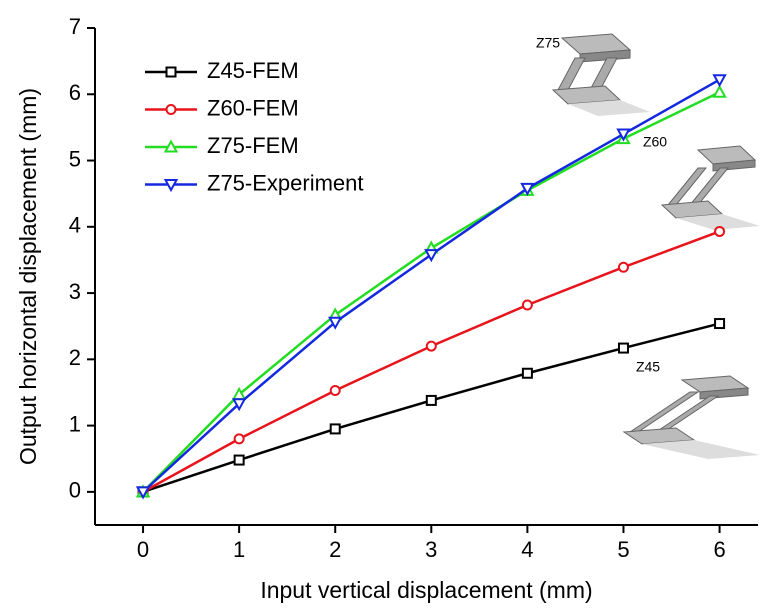 The width and height of the screenshot is (761, 612). What do you see at coordinates (648, 367) in the screenshot?
I see `annotation: Z45` at bounding box center [648, 367].